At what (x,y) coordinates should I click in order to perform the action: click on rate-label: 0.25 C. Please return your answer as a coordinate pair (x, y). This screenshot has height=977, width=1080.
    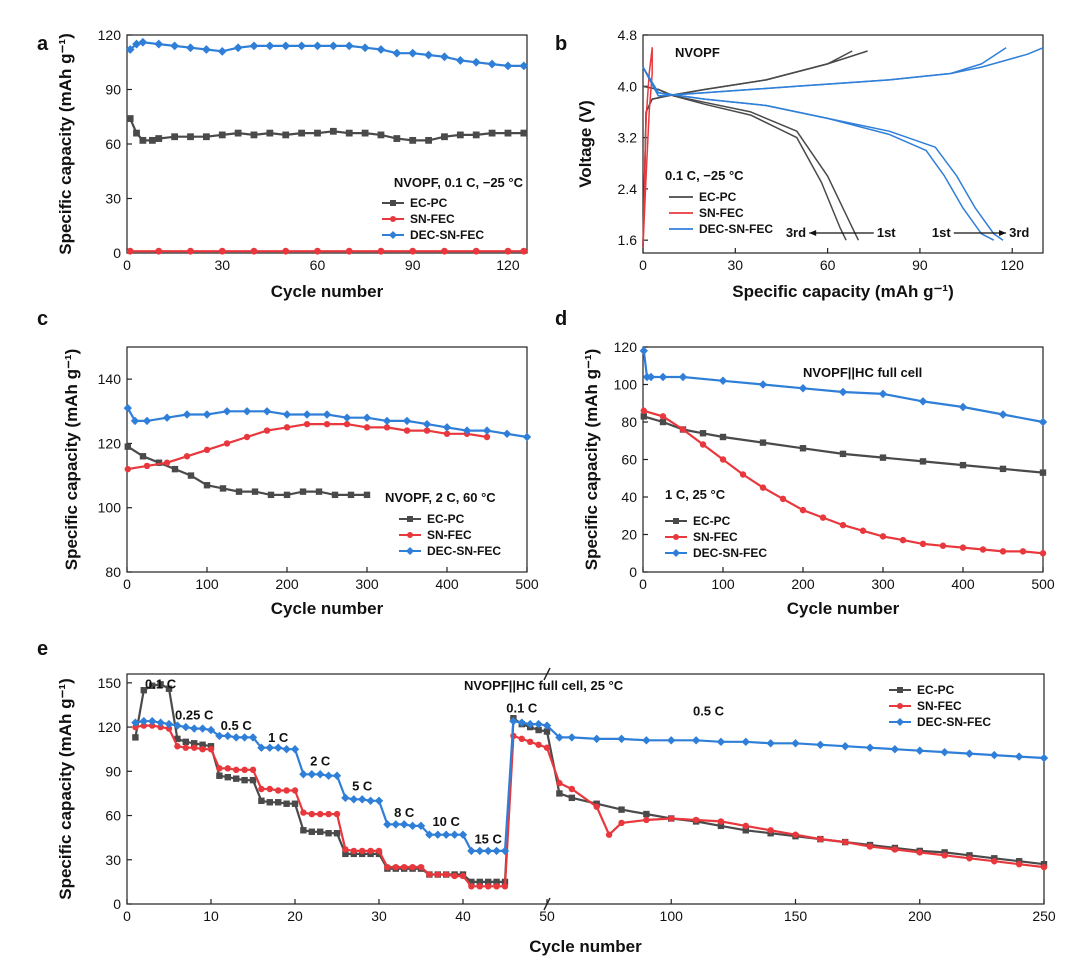
    Looking at the image, I should click on (194, 715).